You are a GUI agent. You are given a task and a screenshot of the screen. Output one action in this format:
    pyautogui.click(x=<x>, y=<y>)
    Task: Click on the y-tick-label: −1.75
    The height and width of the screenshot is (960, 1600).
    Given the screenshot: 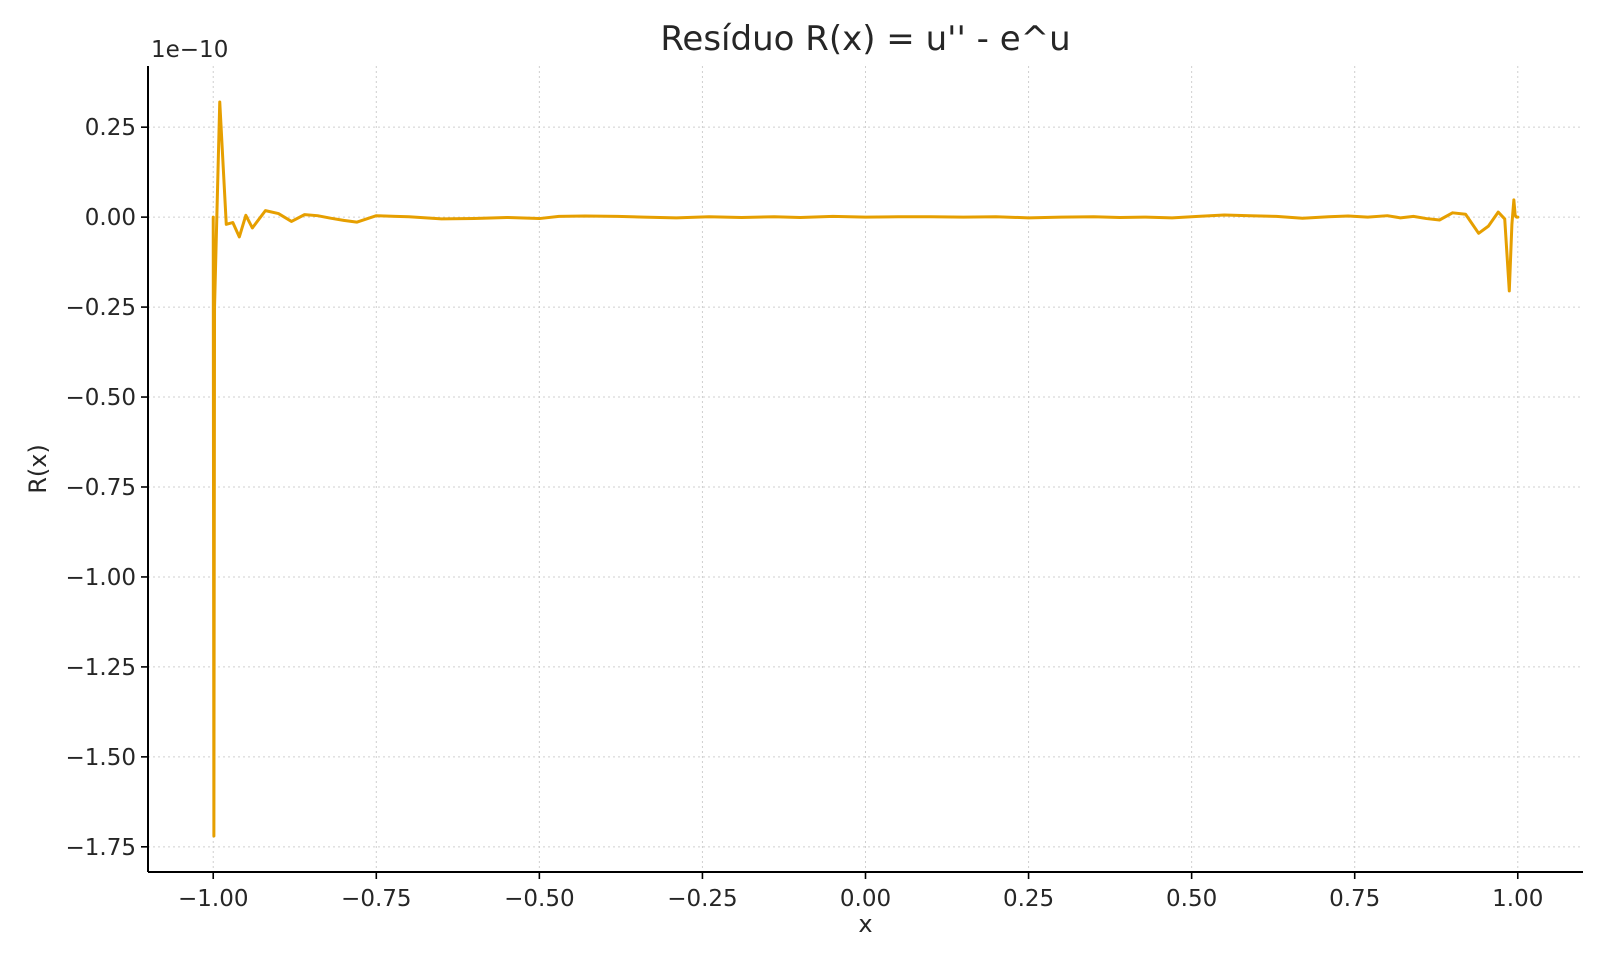 What is the action you would take?
    pyautogui.click(x=101, y=848)
    